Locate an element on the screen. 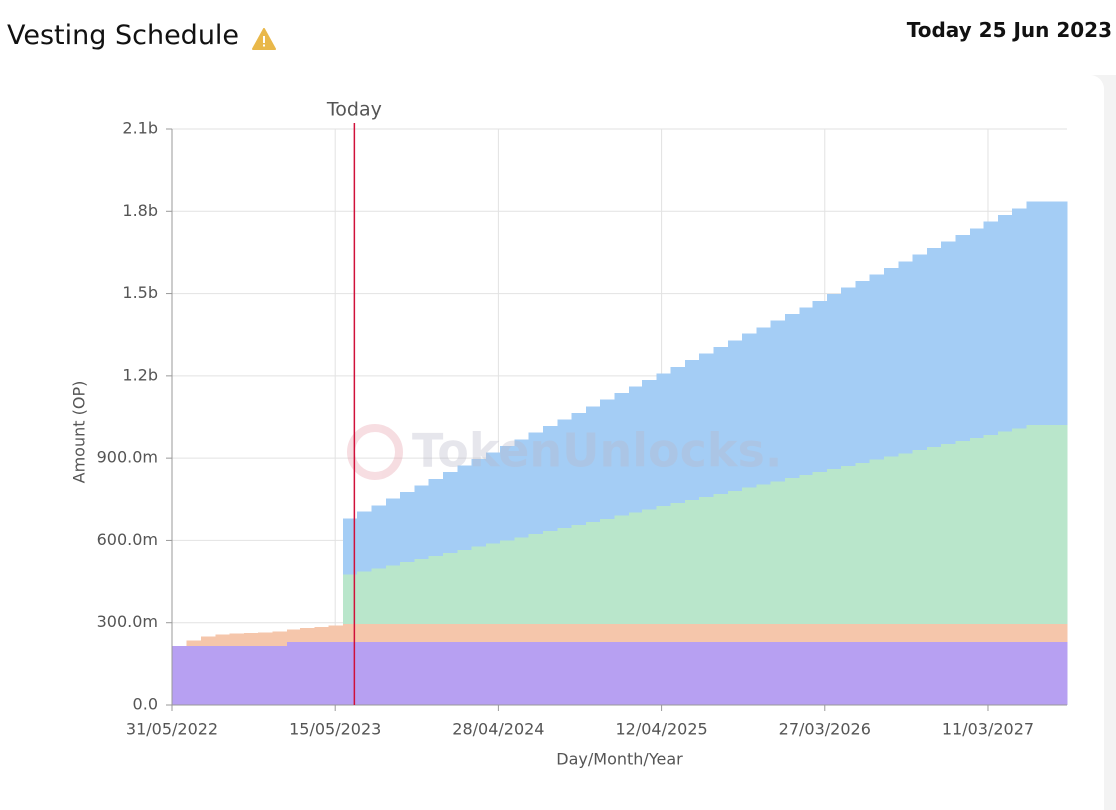 The image size is (1116, 810). watermark: TokenUnlocks. is located at coordinates (564, 452).